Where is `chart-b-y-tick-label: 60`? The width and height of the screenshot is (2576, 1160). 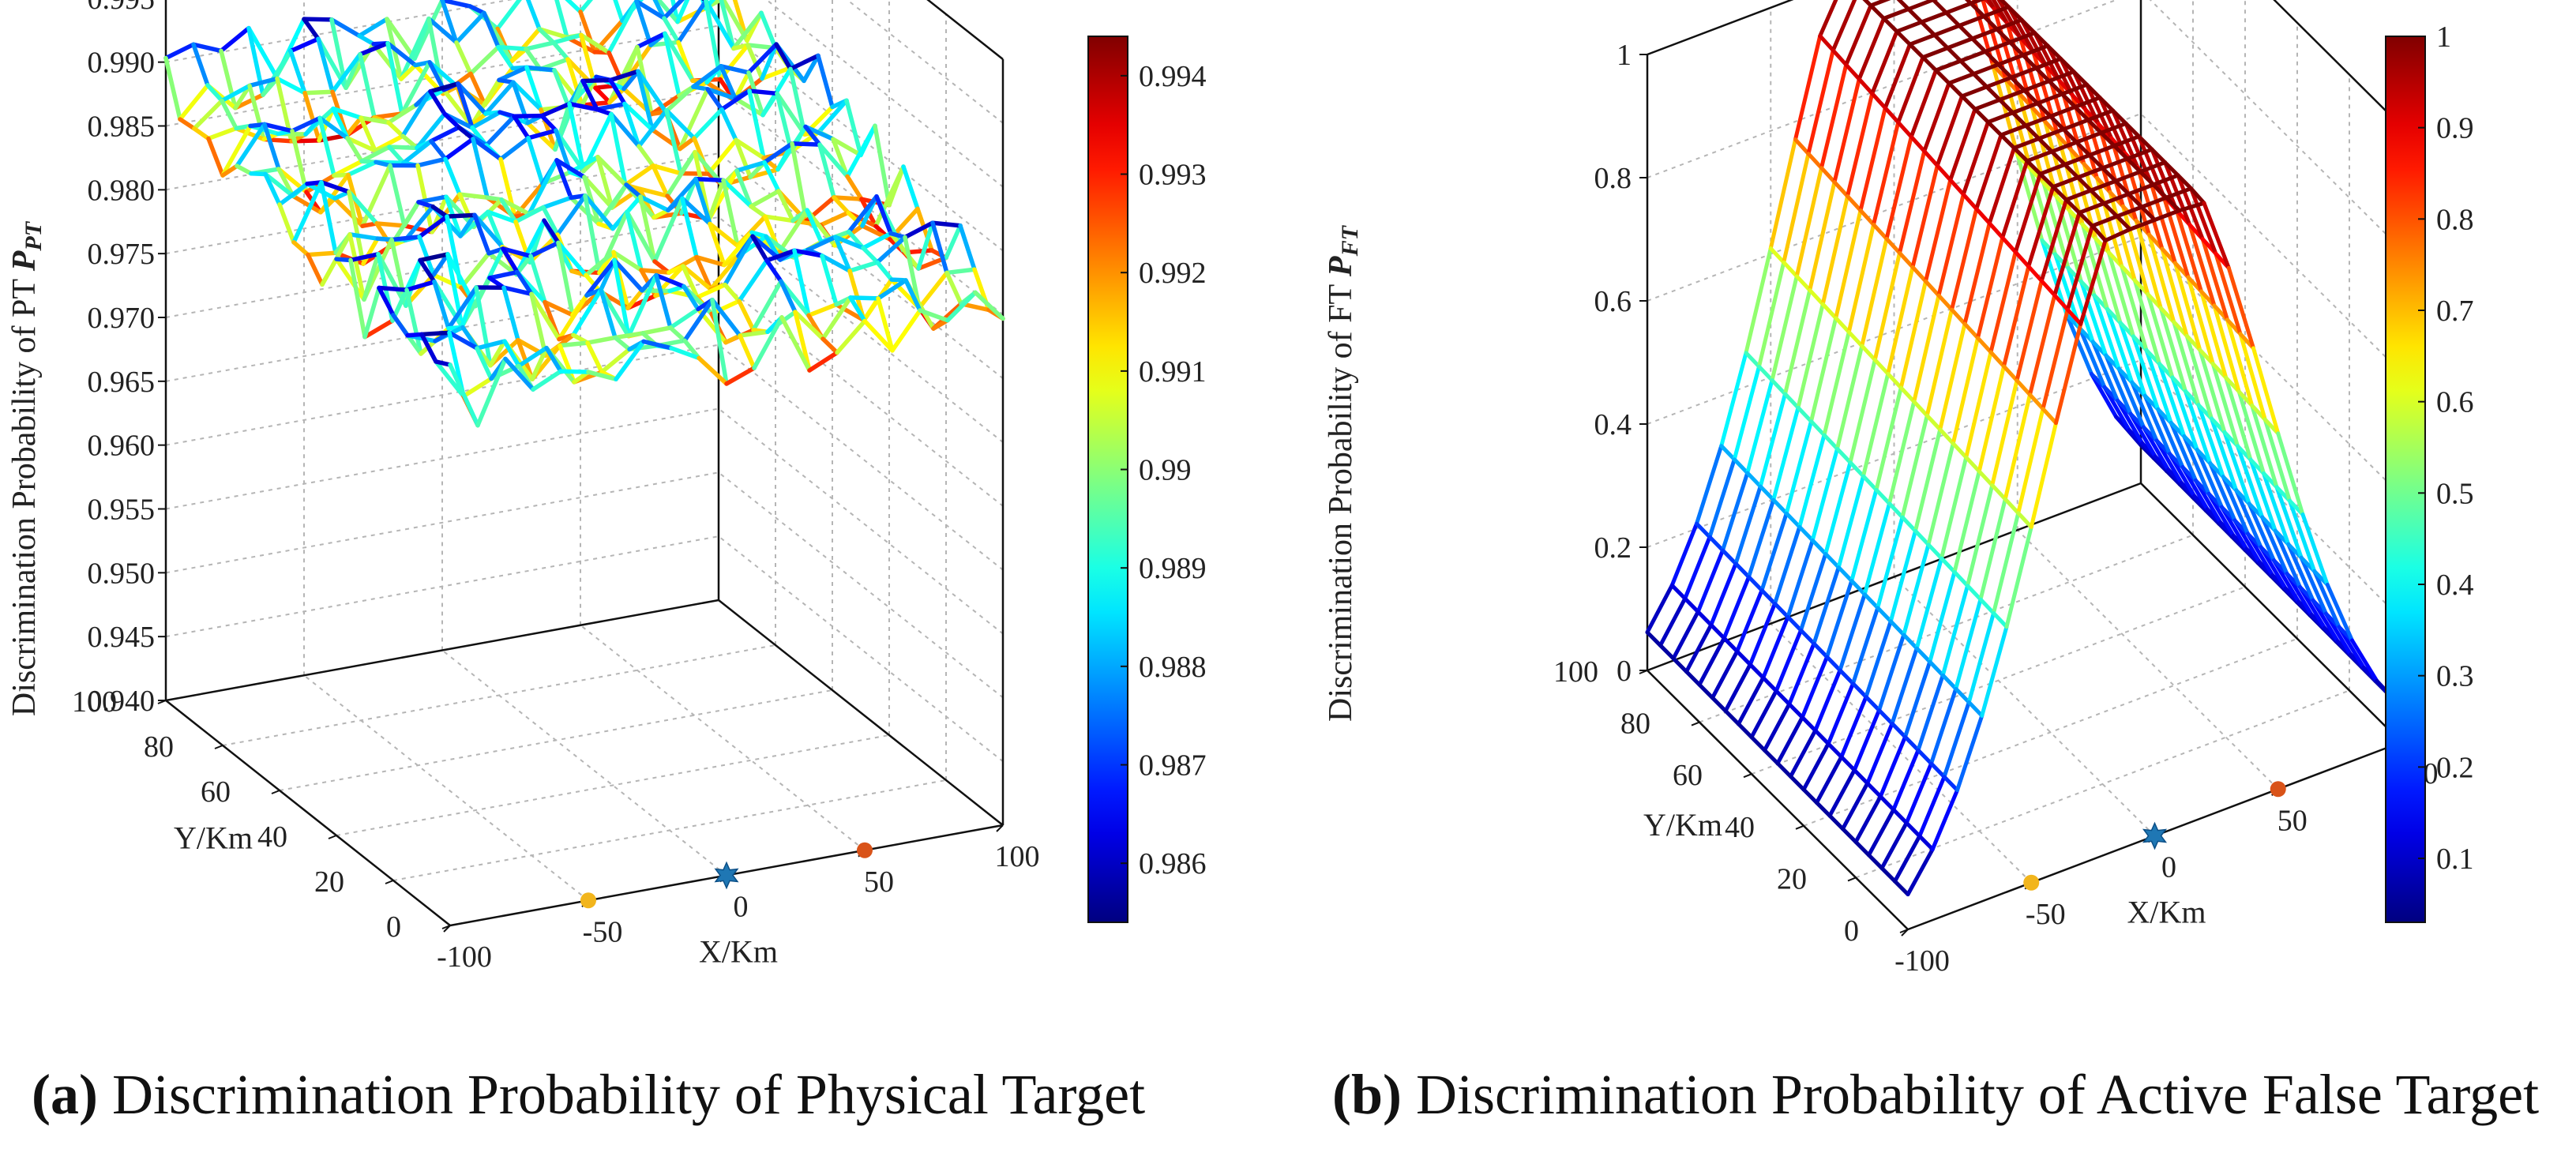 chart-b-y-tick-label: 60 is located at coordinates (1688, 775).